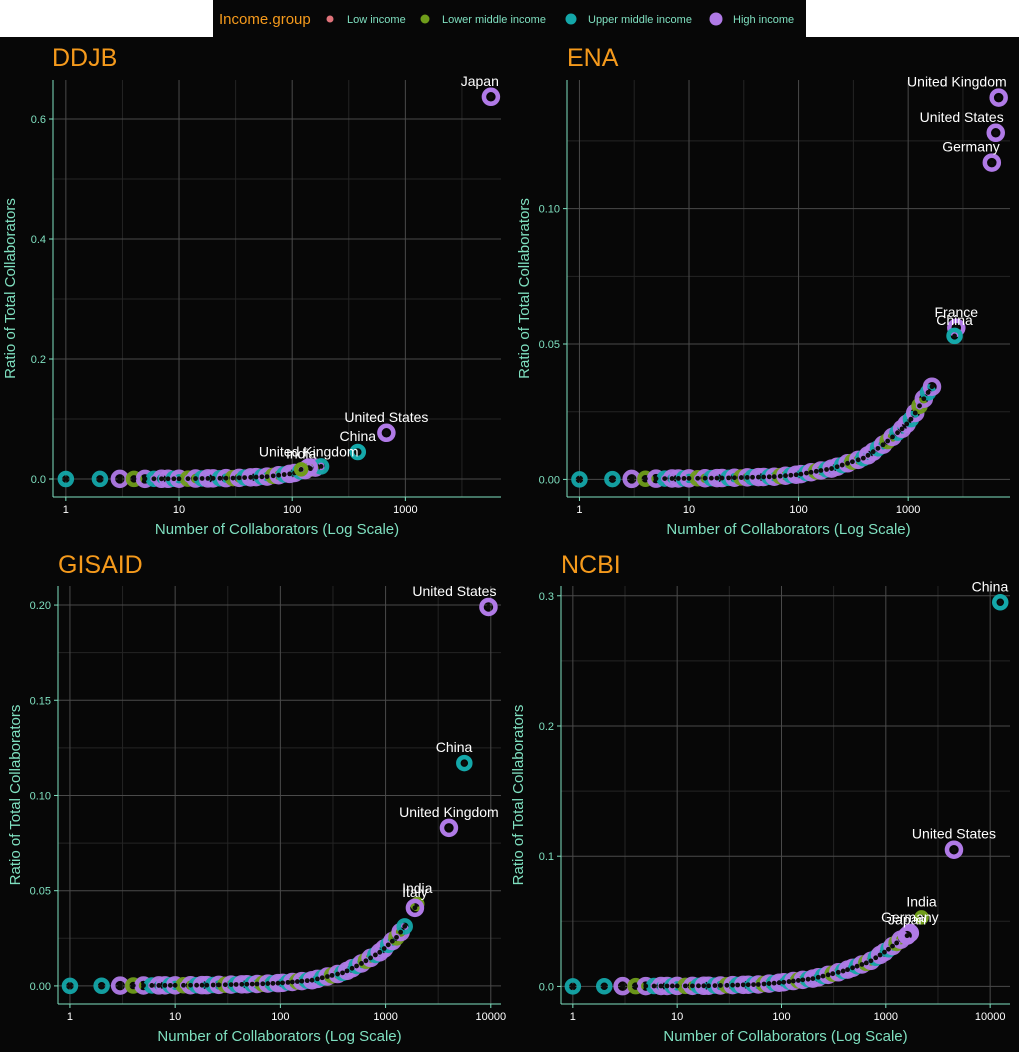 Image resolution: width=1019 pixels, height=1052 pixels. I want to click on point-label: Italy, so click(415, 892).